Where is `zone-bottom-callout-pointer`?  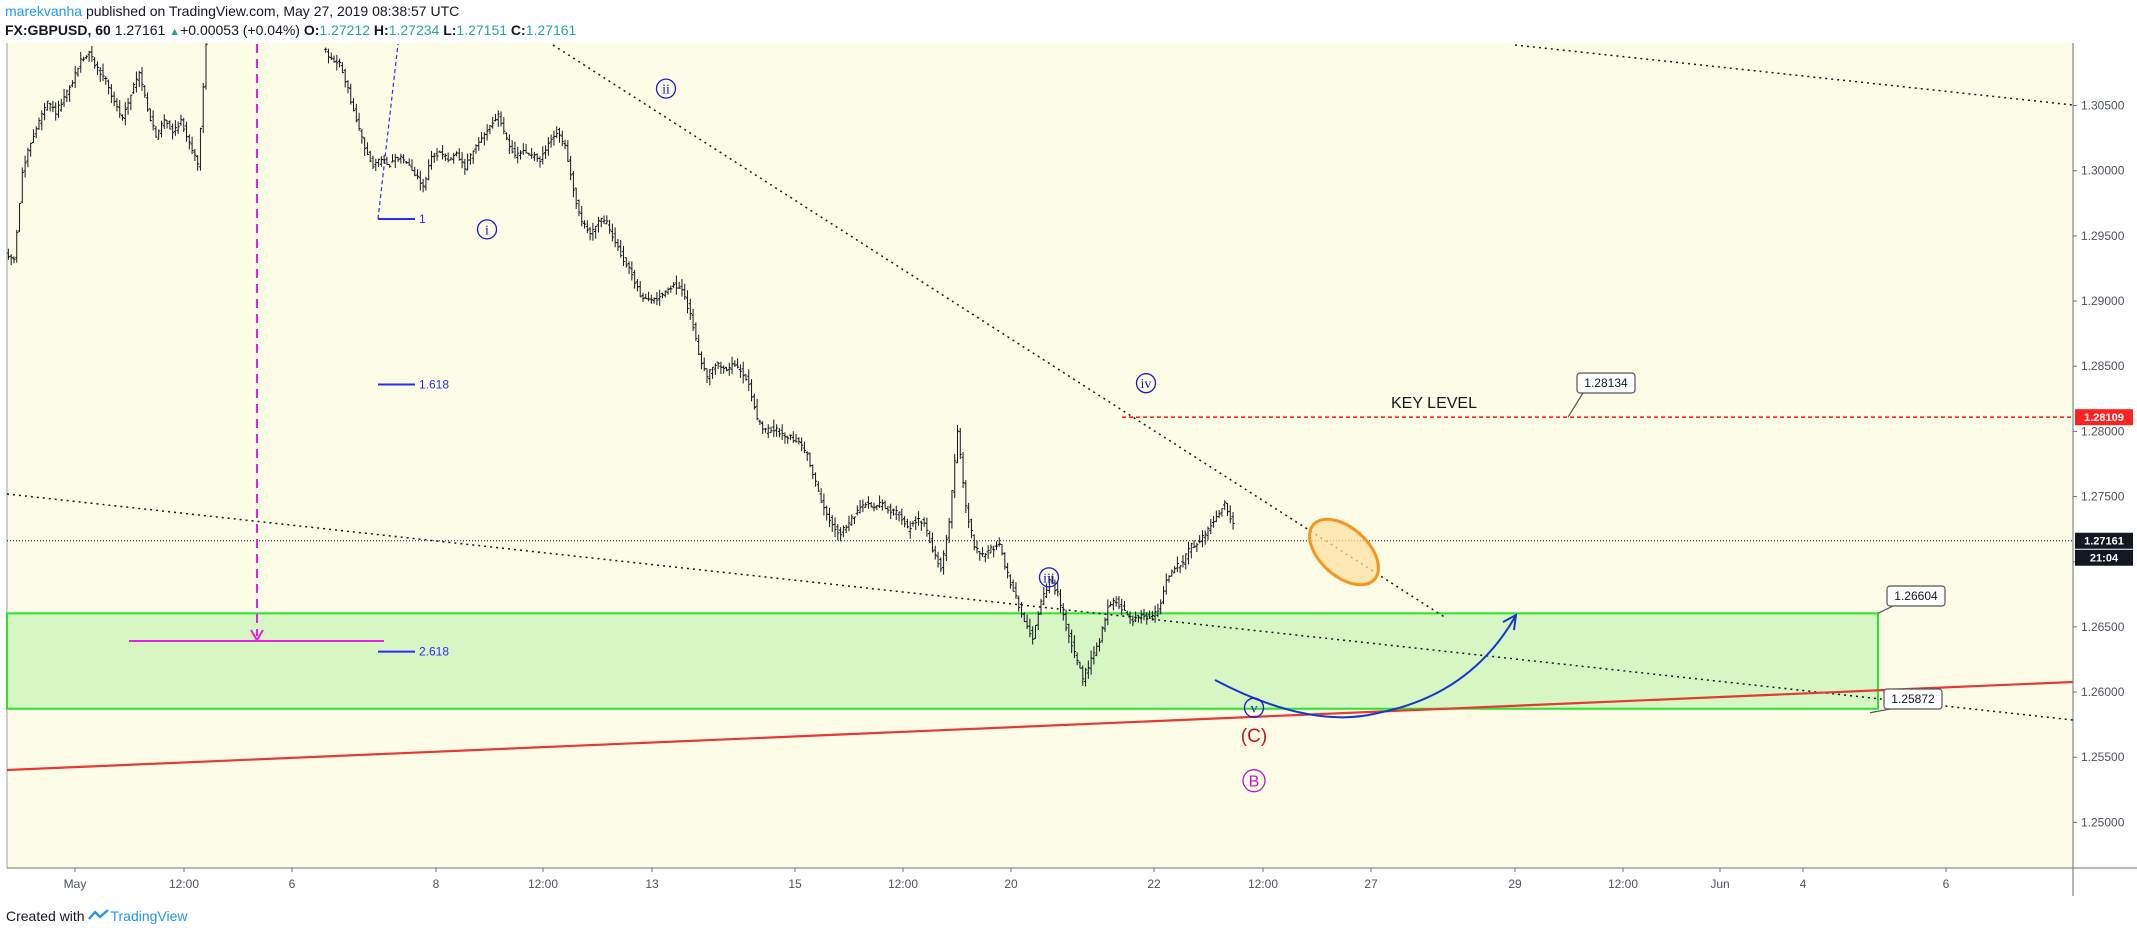 zone-bottom-callout-pointer is located at coordinates (1880, 711).